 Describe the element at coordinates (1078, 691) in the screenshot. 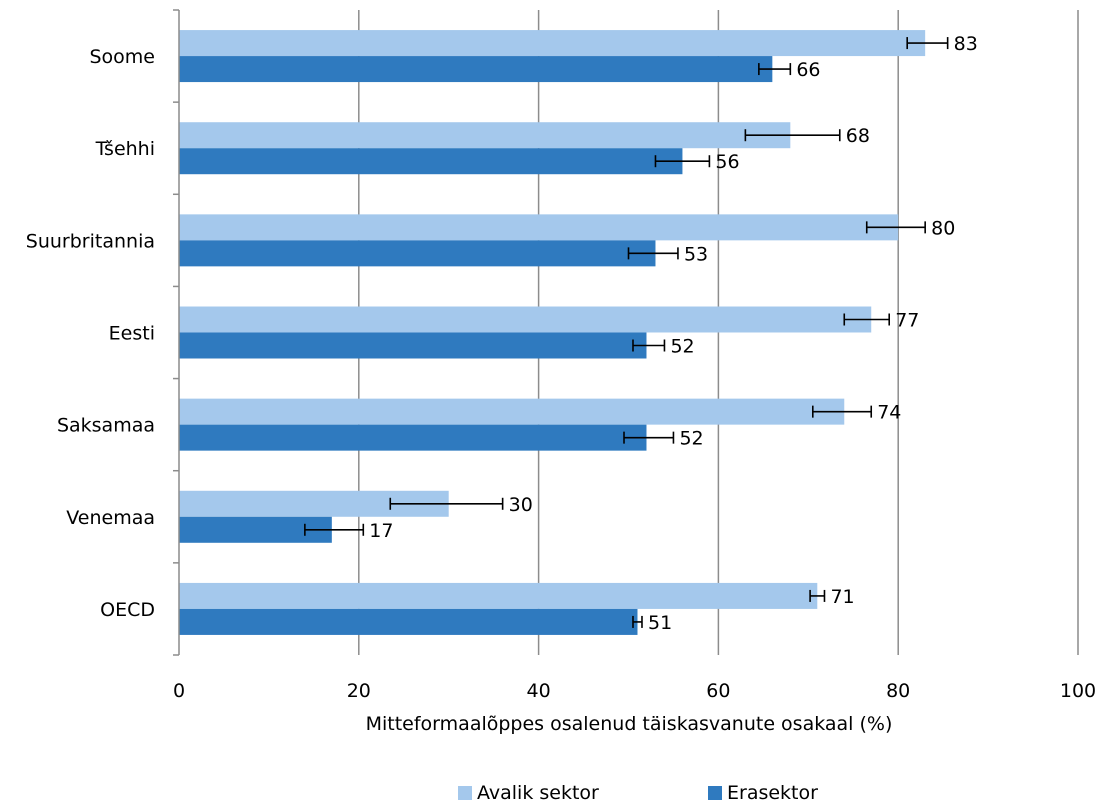

I see `x-tick-label: 100` at that location.